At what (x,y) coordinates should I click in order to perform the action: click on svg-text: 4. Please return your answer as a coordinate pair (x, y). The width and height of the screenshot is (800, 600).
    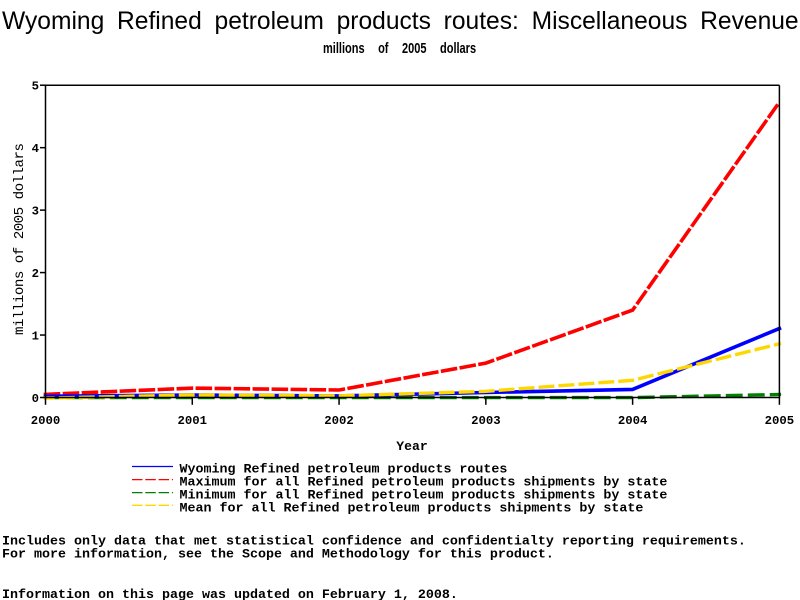
    Looking at the image, I should click on (36, 149).